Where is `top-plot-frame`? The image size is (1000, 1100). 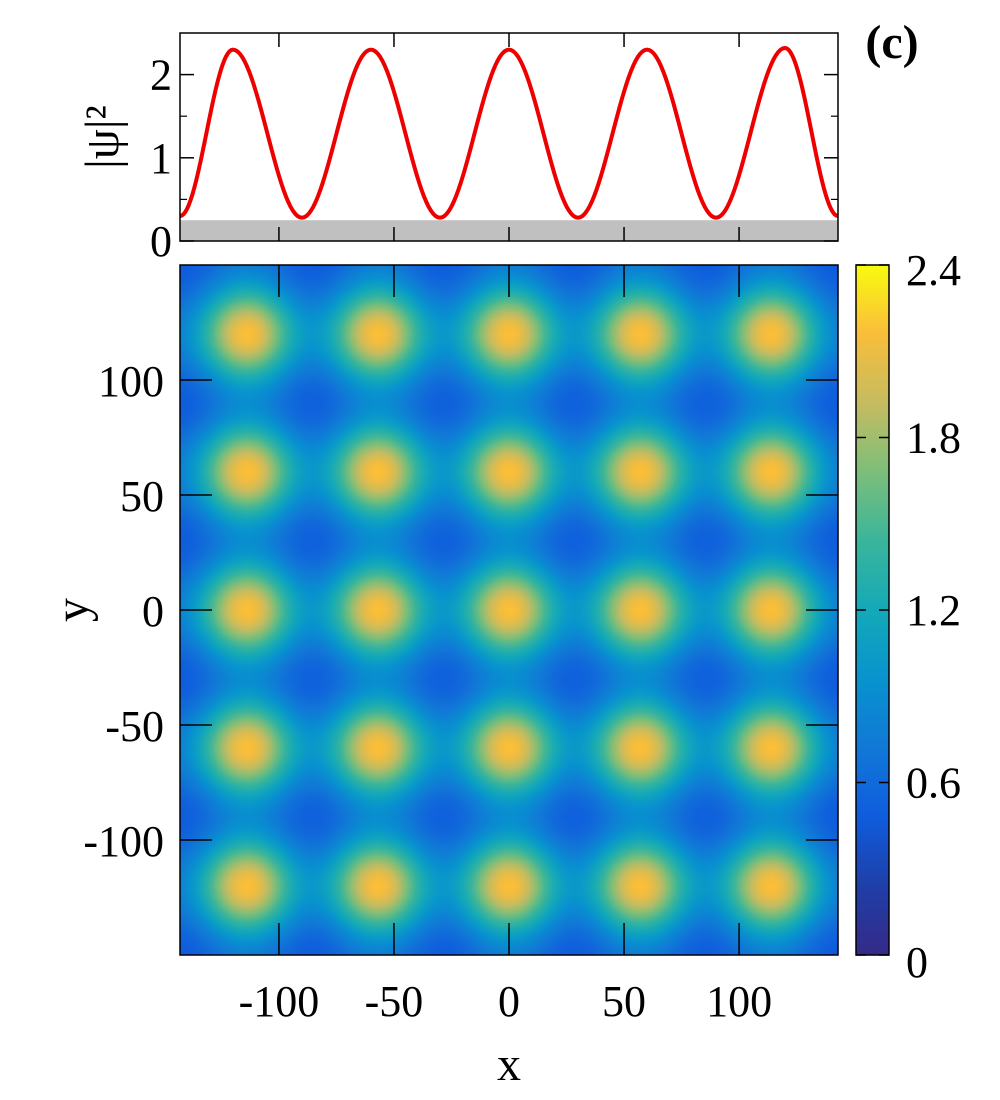
top-plot-frame is located at coordinates (509, 137).